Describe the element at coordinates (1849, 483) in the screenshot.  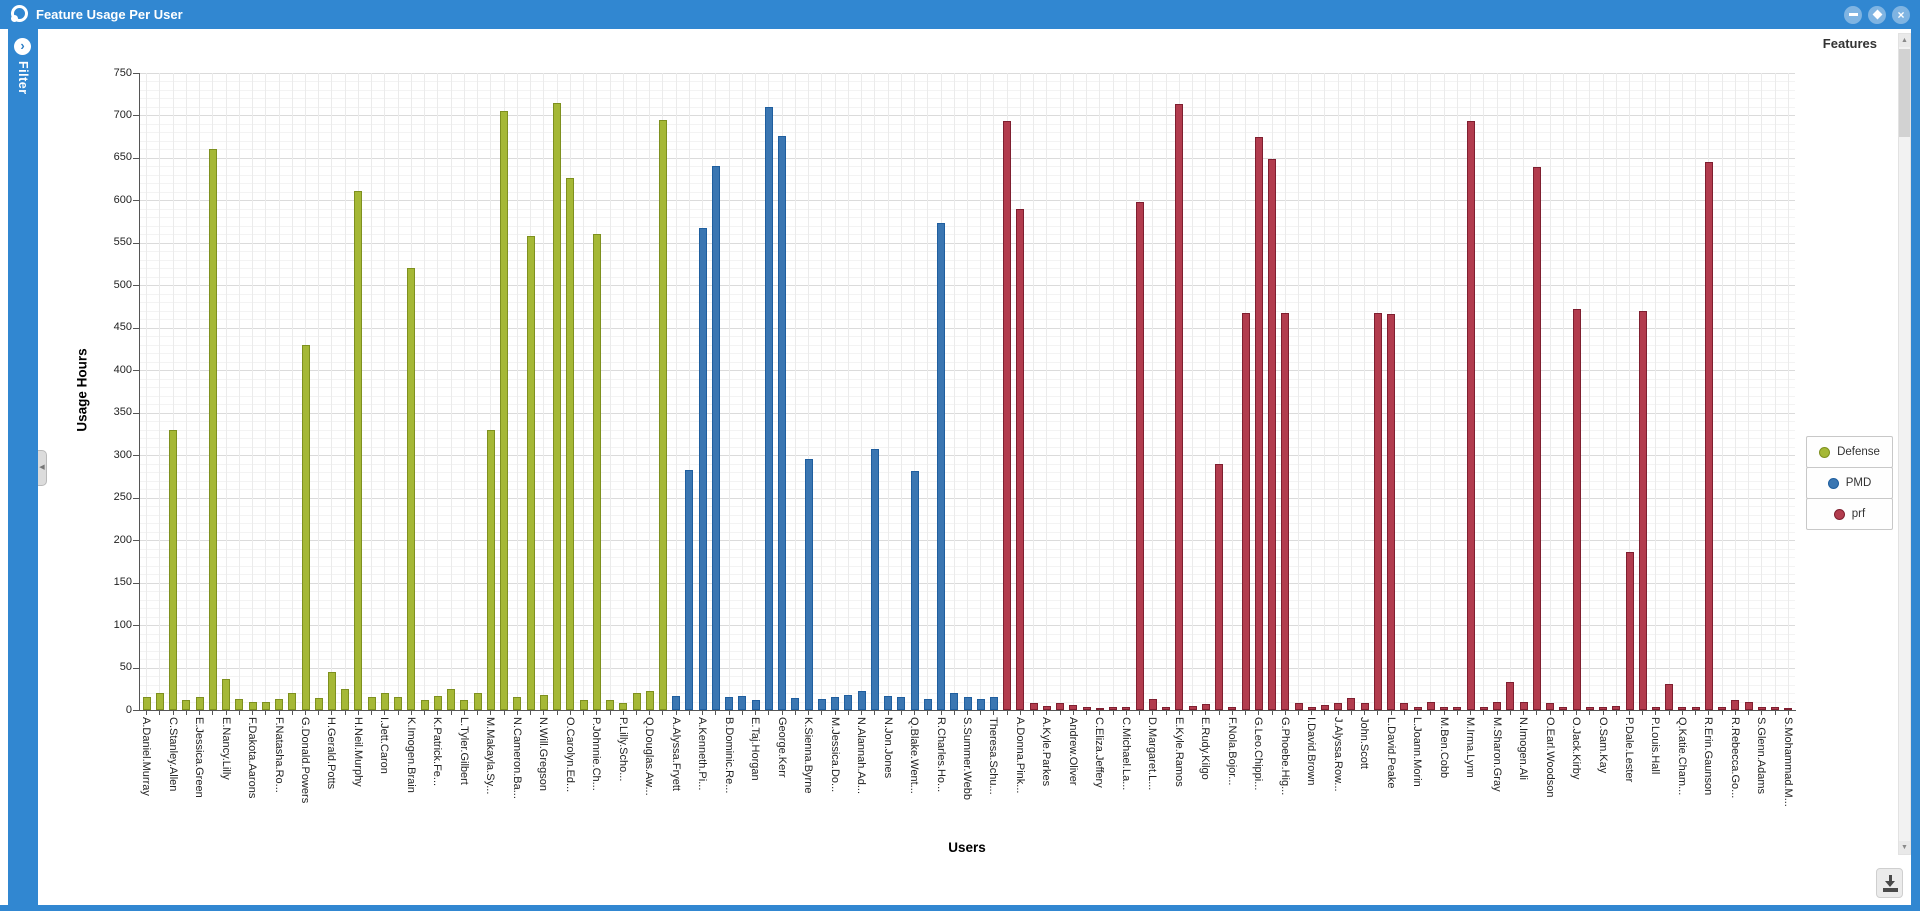
I see `legend-item-pmd: PMD` at that location.